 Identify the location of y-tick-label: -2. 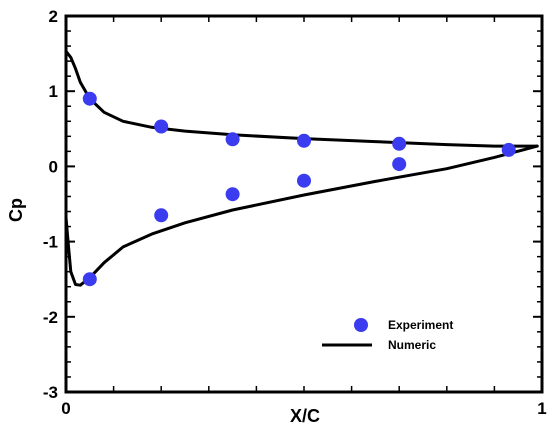
(50, 317).